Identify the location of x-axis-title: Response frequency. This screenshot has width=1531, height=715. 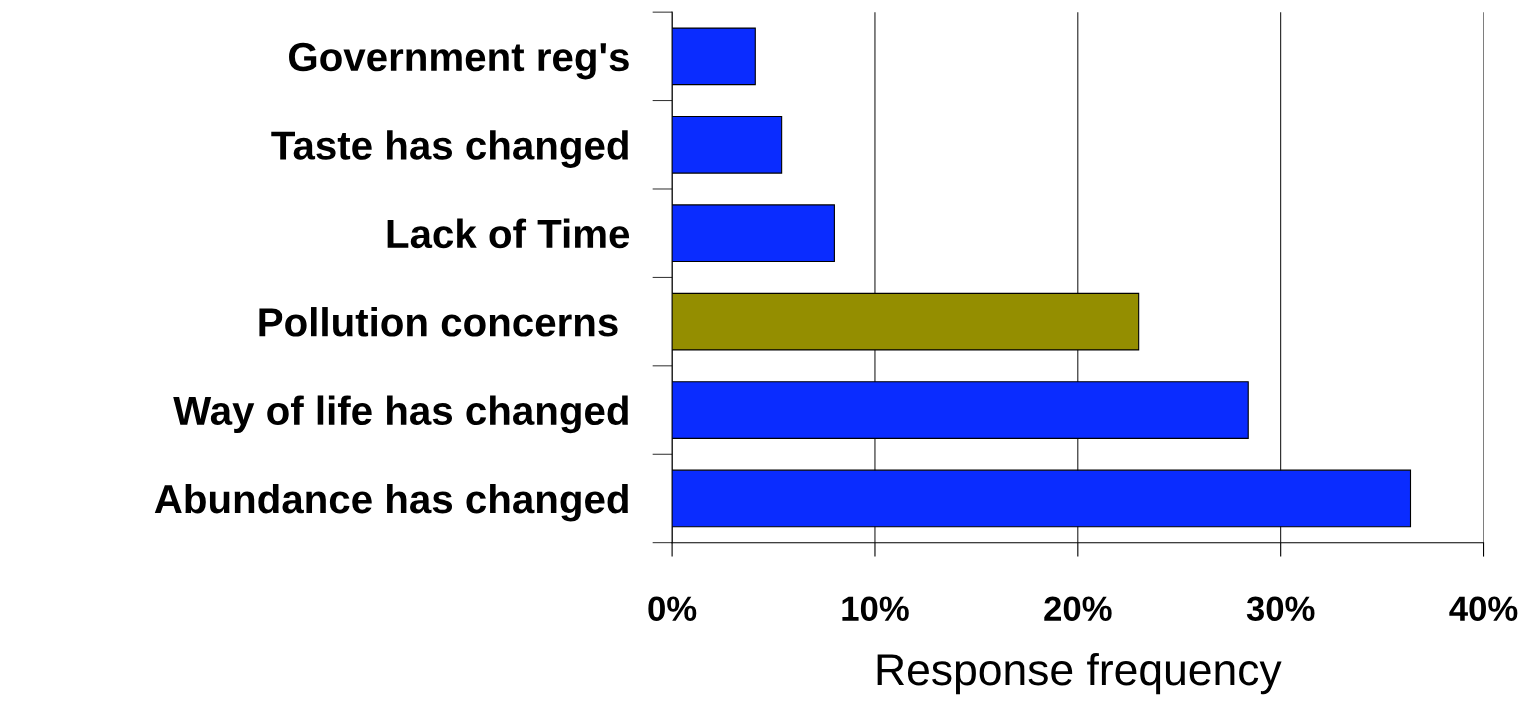
(1079, 673).